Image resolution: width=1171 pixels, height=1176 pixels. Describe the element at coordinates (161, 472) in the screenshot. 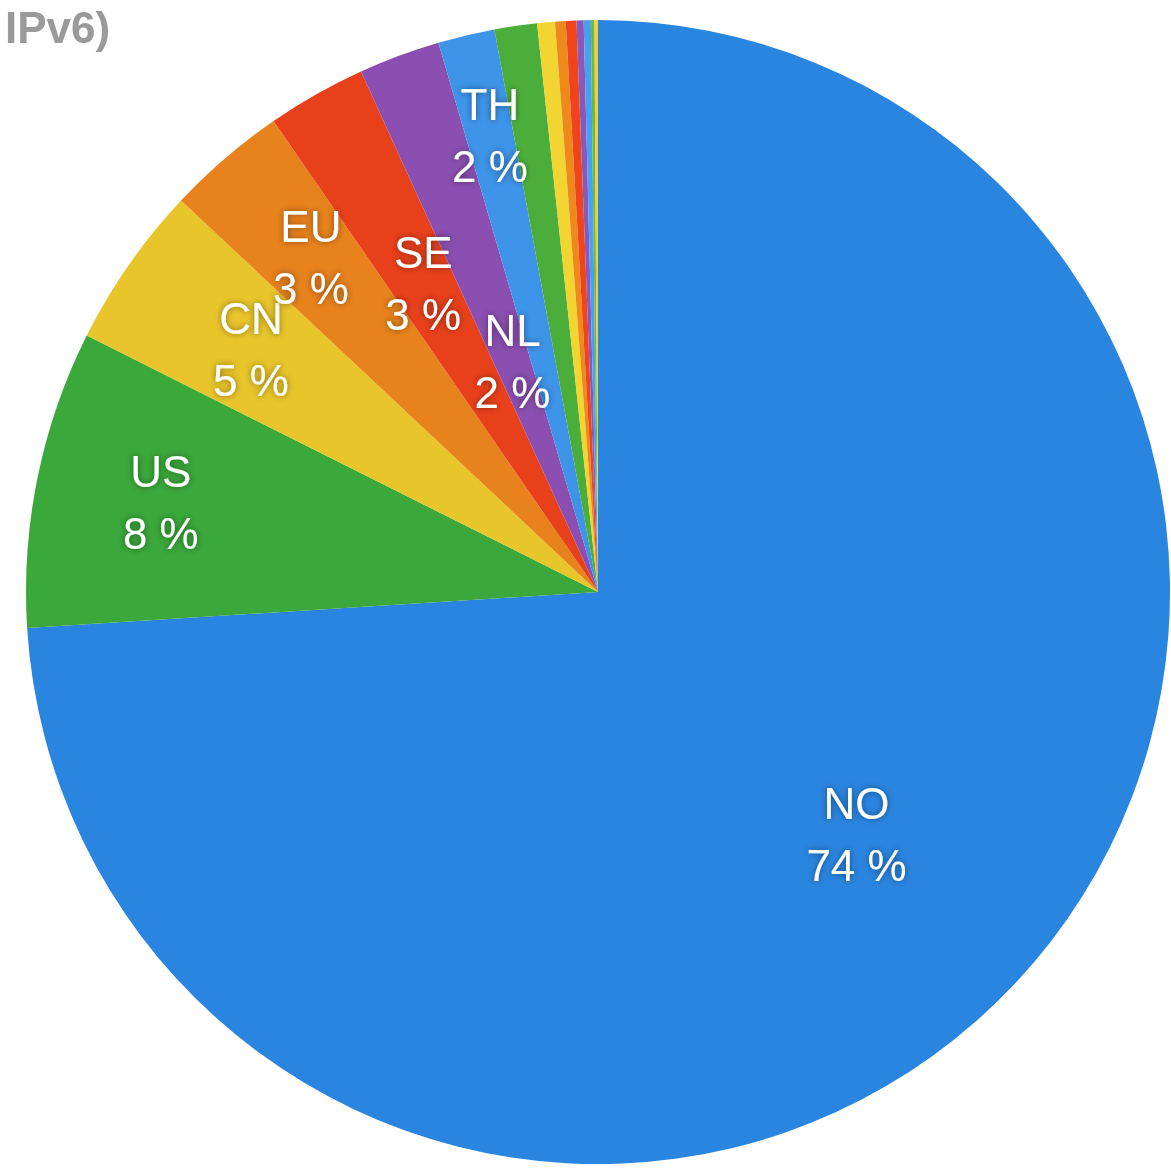

I see `slice-label: US` at that location.